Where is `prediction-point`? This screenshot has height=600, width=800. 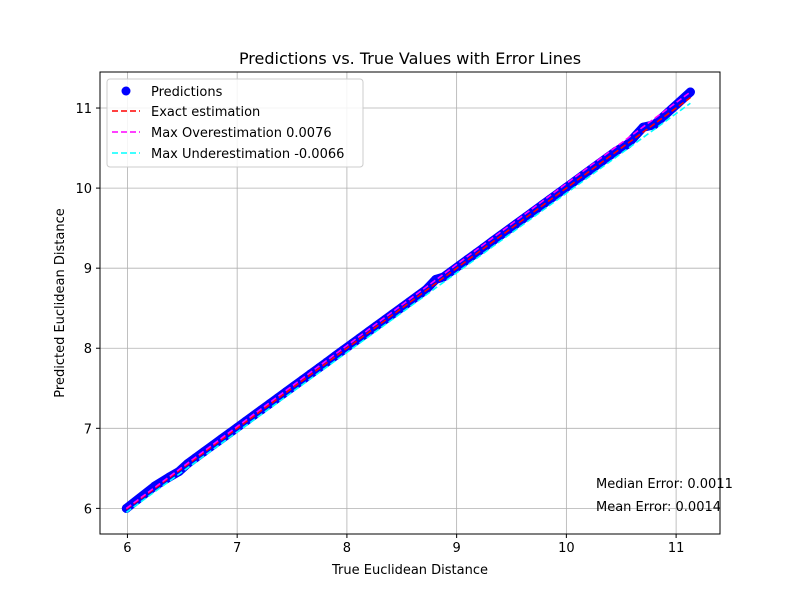
prediction-point is located at coordinates (155, 486).